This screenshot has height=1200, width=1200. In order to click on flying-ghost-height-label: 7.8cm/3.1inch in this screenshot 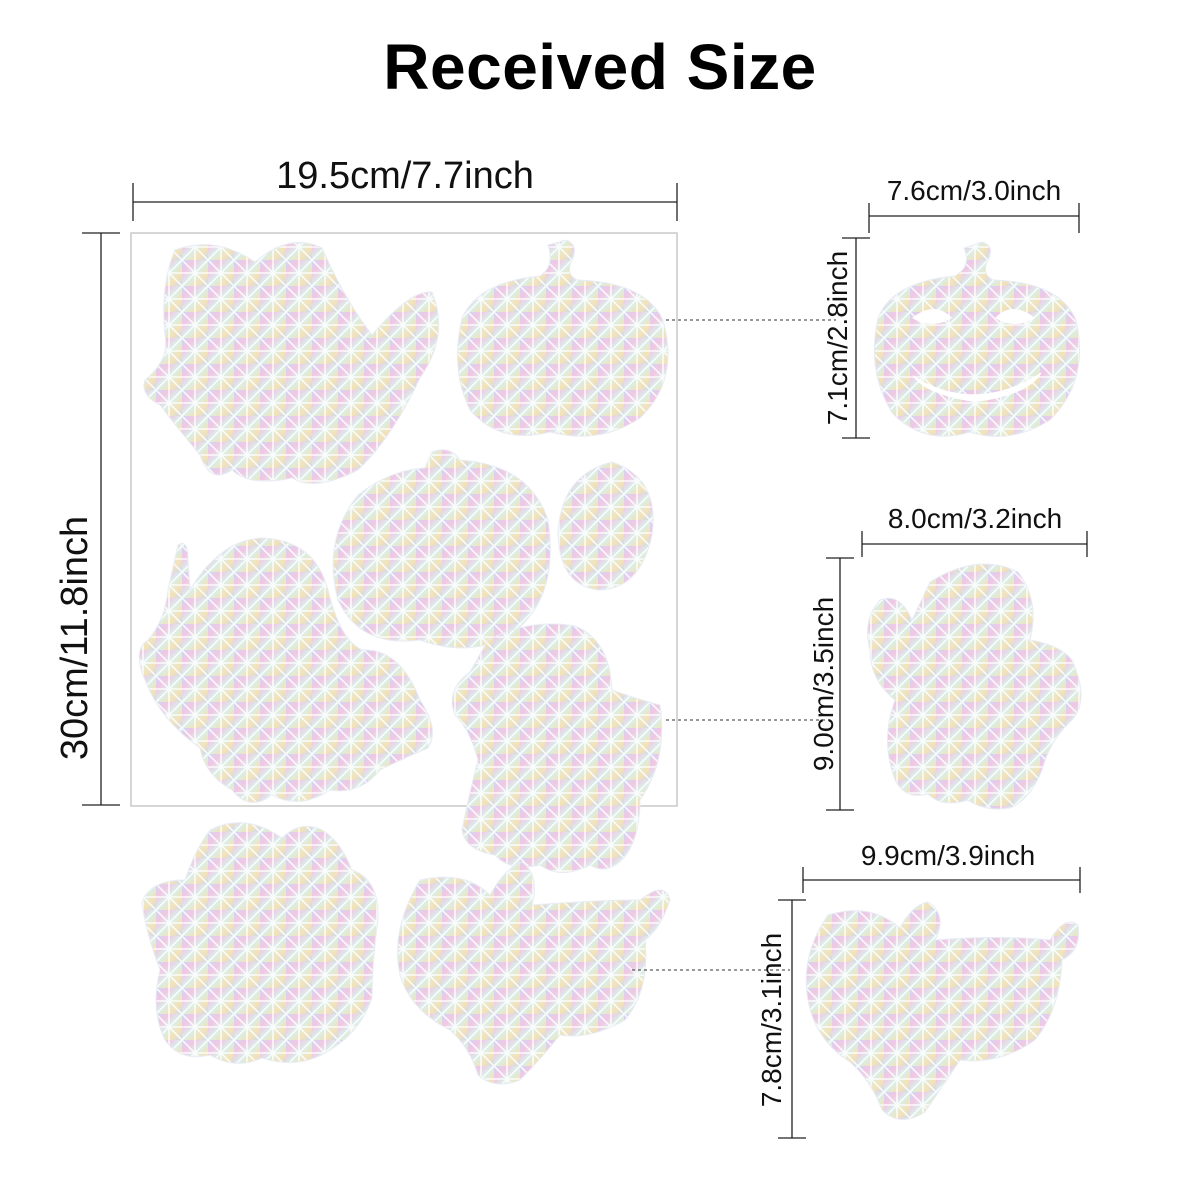, I will do `click(771, 1020)`.